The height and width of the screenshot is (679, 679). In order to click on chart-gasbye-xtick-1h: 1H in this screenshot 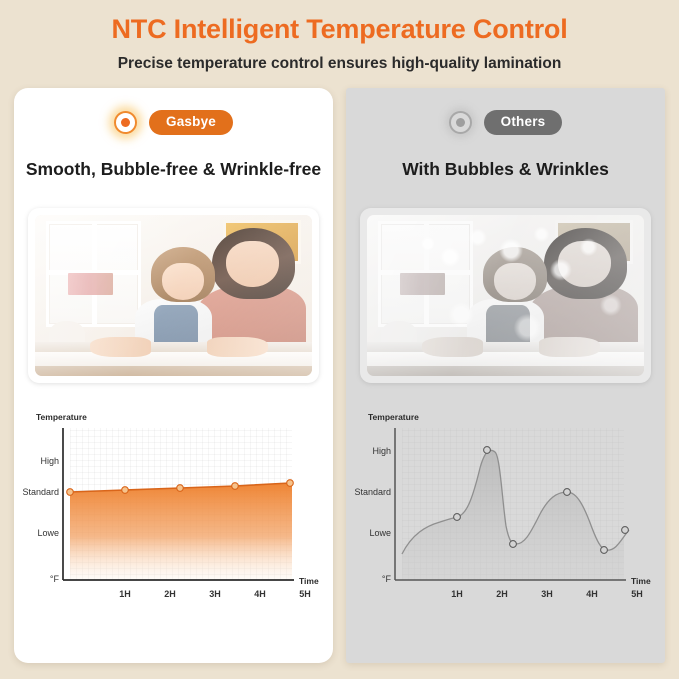, I will do `click(125, 594)`.